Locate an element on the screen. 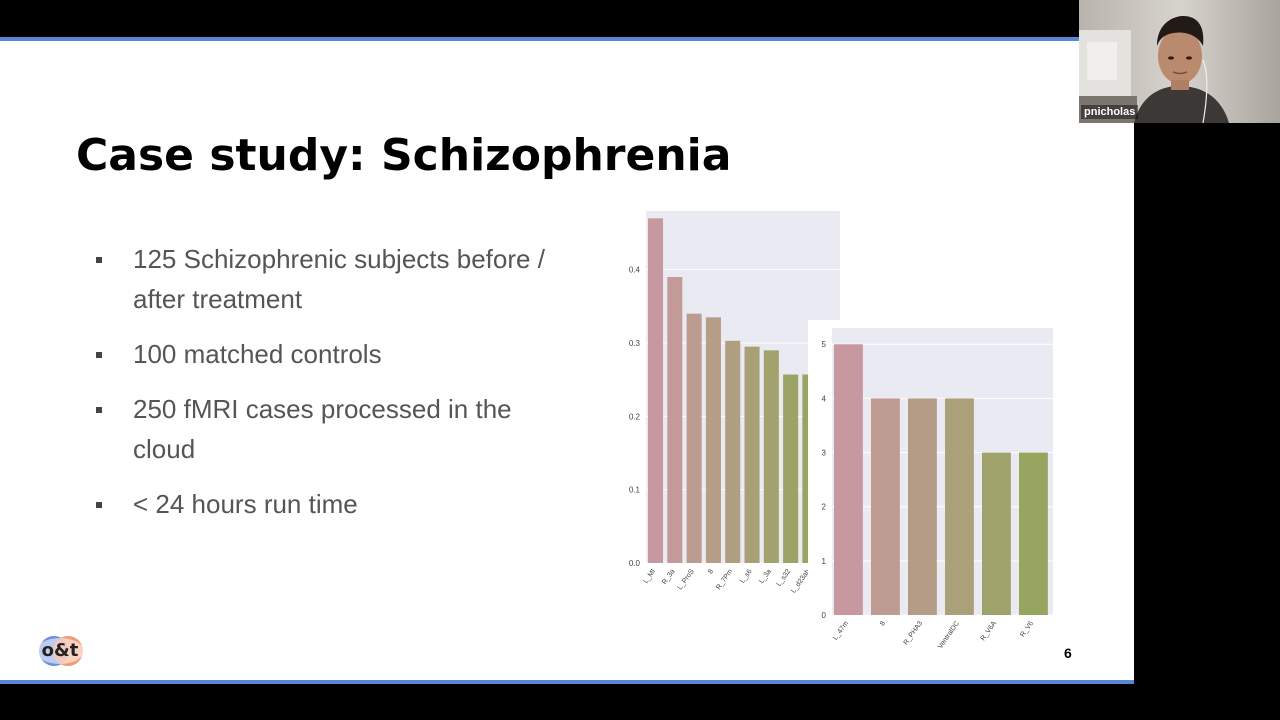 This screenshot has width=1280, height=720. y-tick-label: 4 is located at coordinates (824, 398).